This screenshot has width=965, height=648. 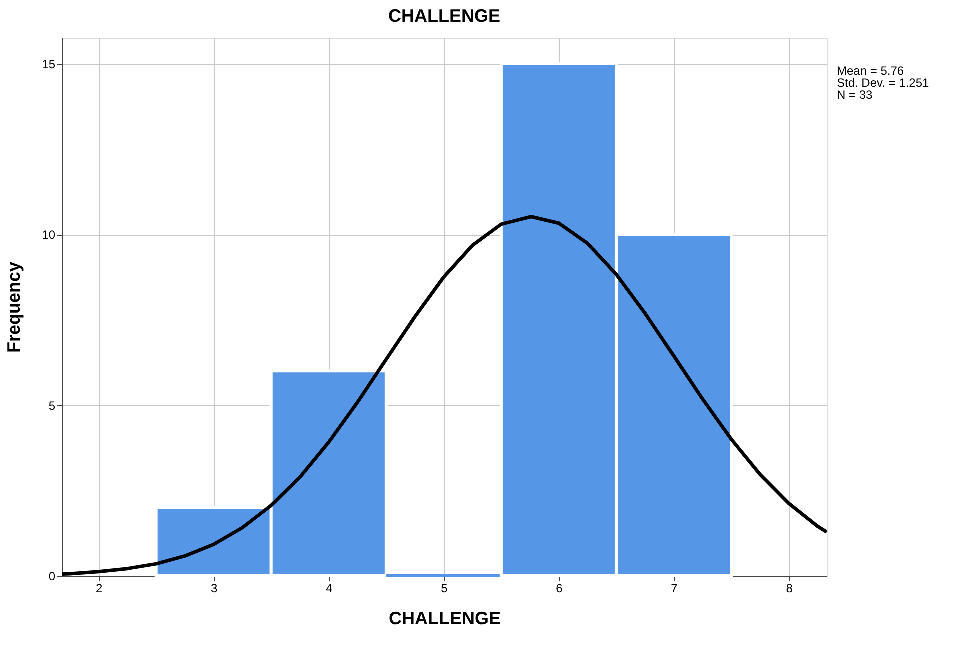 I want to click on y-tick-label: 0, so click(x=52, y=577).